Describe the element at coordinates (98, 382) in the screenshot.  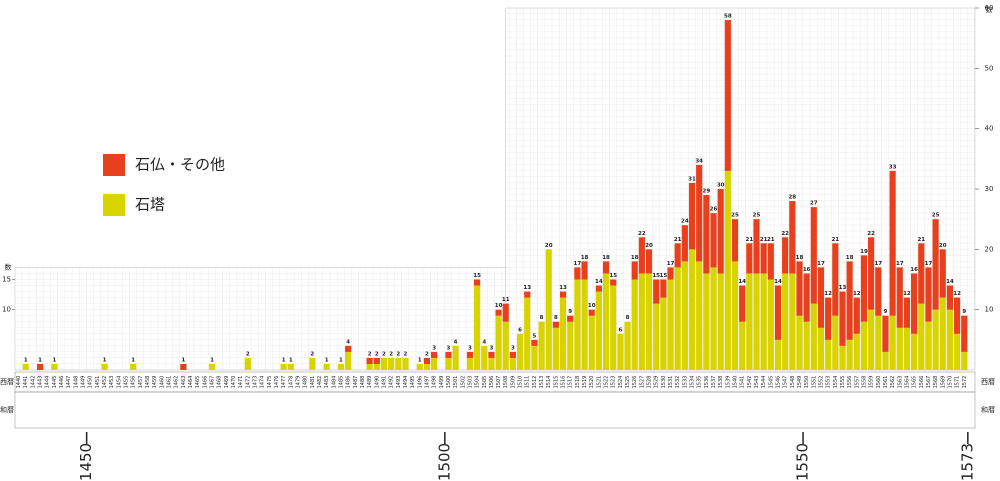
I see `year-label: 1451` at that location.